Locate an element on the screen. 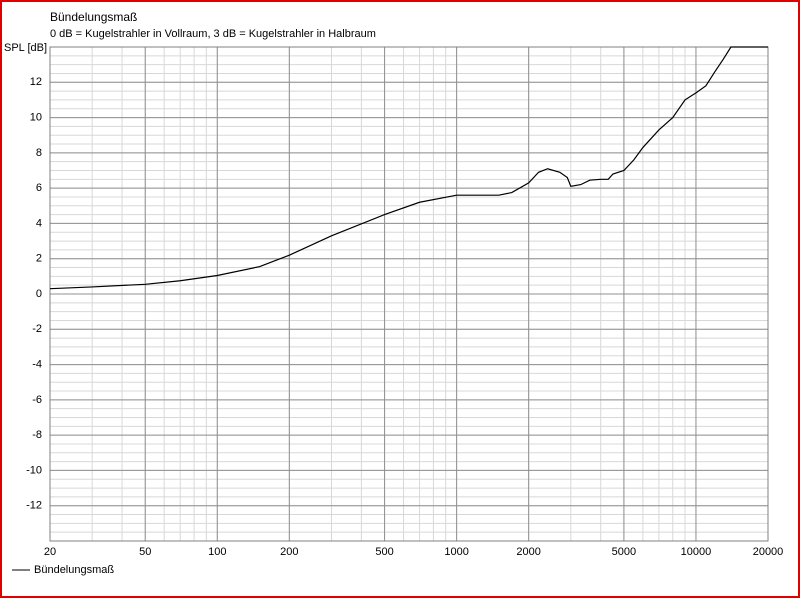 This screenshot has height=598, width=800. y-tick-label: 6 is located at coordinates (39, 188).